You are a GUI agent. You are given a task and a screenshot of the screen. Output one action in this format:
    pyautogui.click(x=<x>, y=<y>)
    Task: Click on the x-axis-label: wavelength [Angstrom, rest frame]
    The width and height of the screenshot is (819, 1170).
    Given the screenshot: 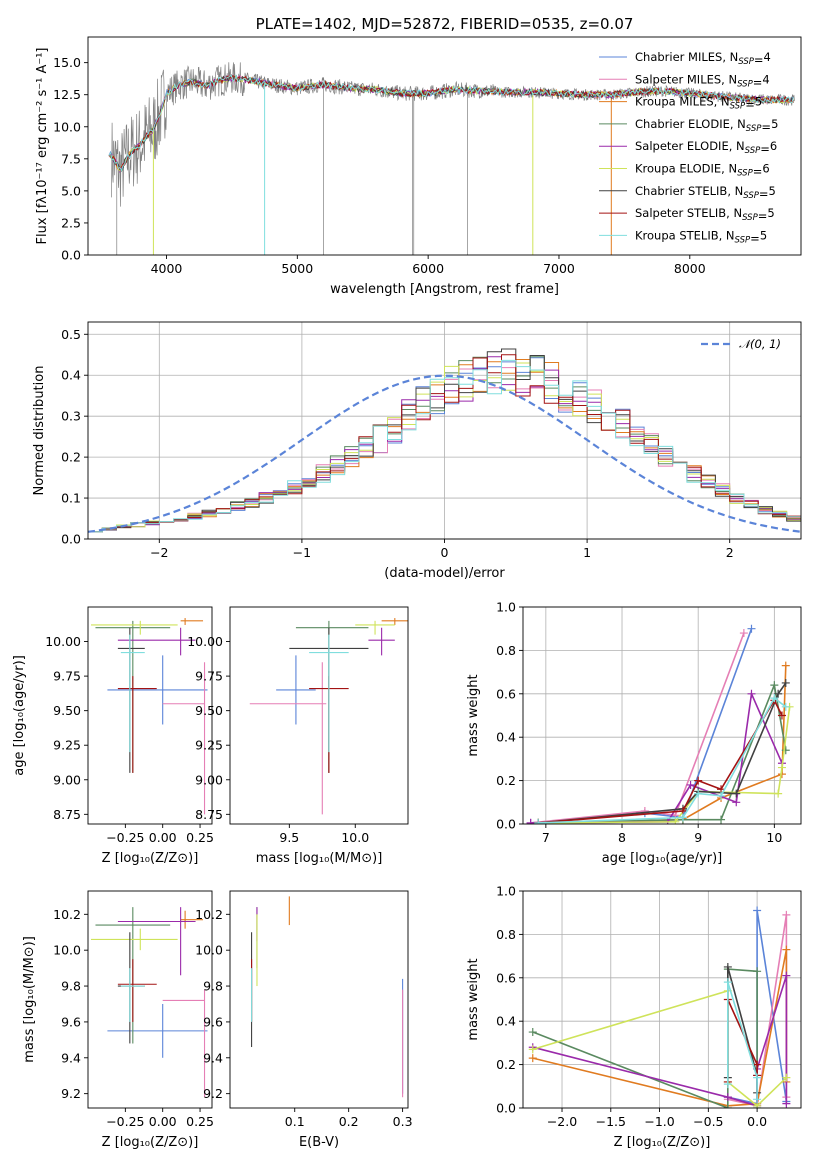 What is the action you would take?
    pyautogui.click(x=444, y=289)
    